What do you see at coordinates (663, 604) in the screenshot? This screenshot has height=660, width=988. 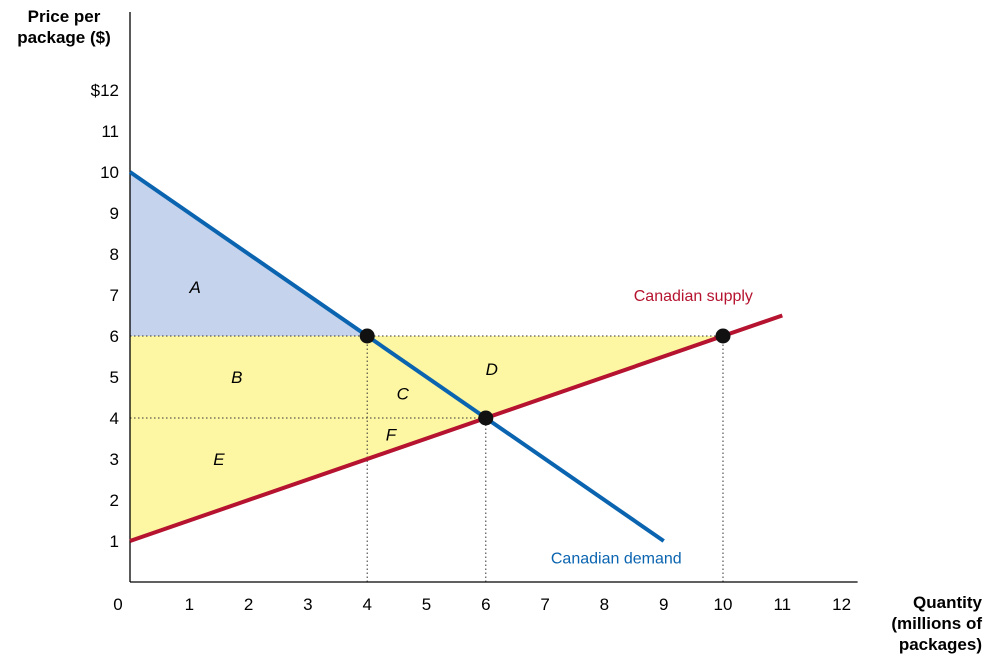 I see `x-tick-label: 9` at bounding box center [663, 604].